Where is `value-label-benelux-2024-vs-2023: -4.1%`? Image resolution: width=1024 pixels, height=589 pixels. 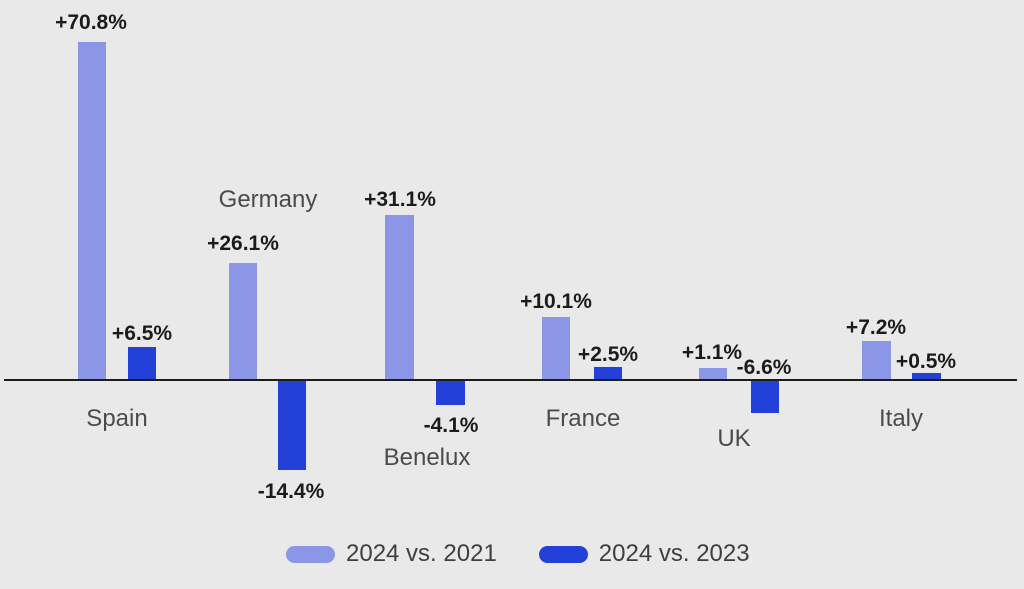
value-label-benelux-2024-vs-2023: -4.1% is located at coordinates (451, 425).